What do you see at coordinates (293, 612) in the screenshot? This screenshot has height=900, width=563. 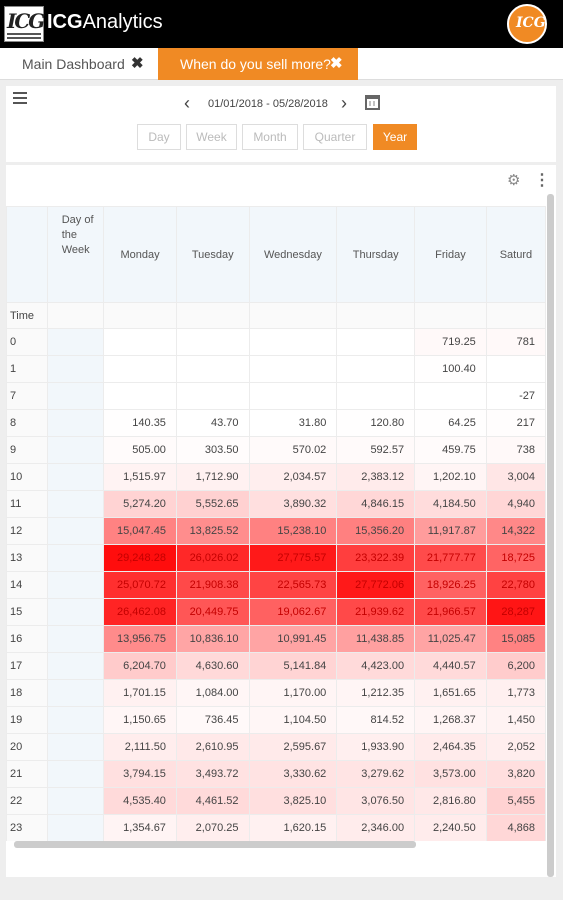 I see `value-cell: 19,062.67` at bounding box center [293, 612].